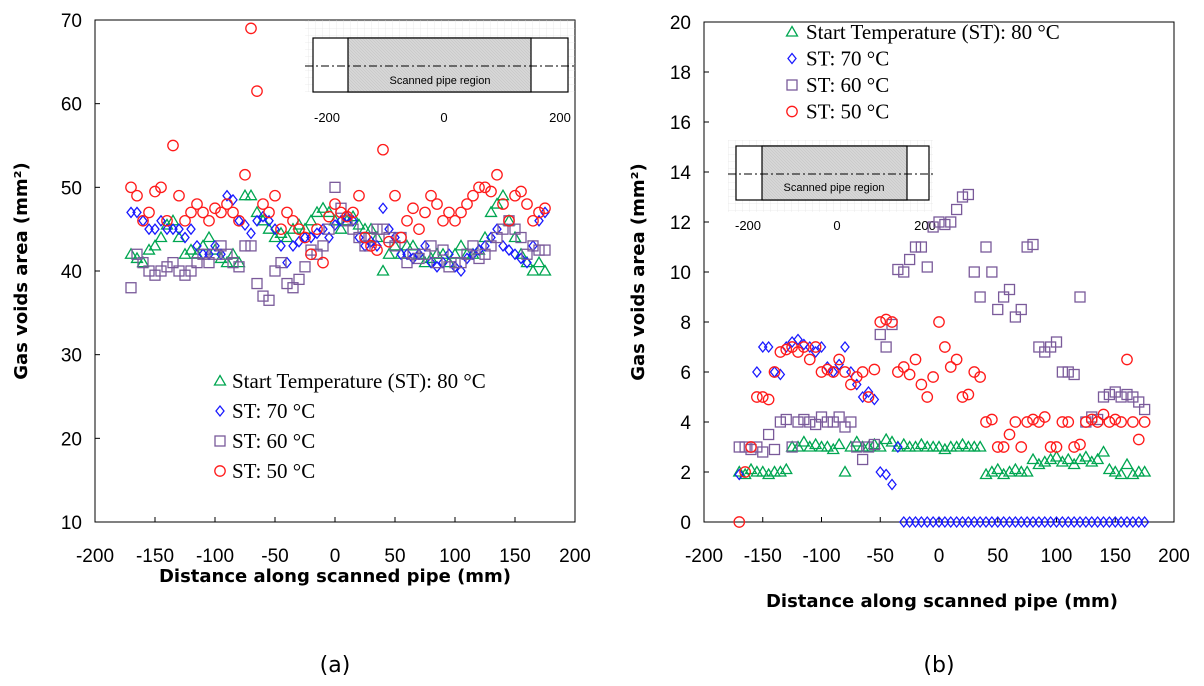 This screenshot has width=1204, height=686. Describe the element at coordinates (71, 356) in the screenshot. I see `y-tick-label: 30` at that location.